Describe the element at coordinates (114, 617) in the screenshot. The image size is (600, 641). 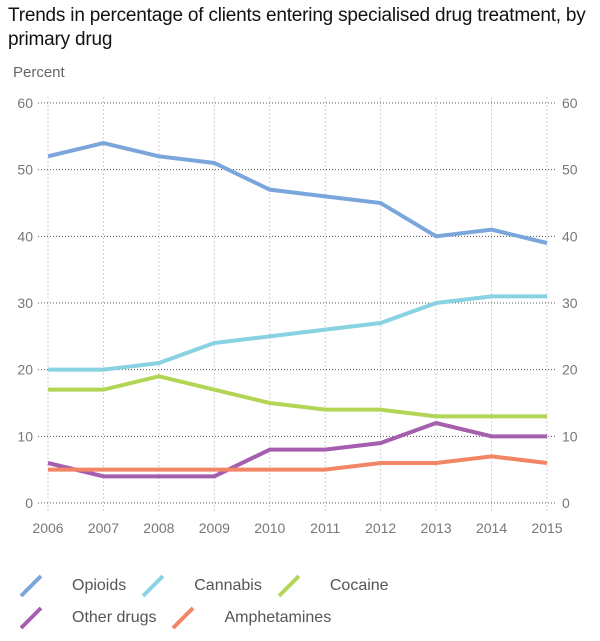
I see `legend-label: Other drugs` at that location.